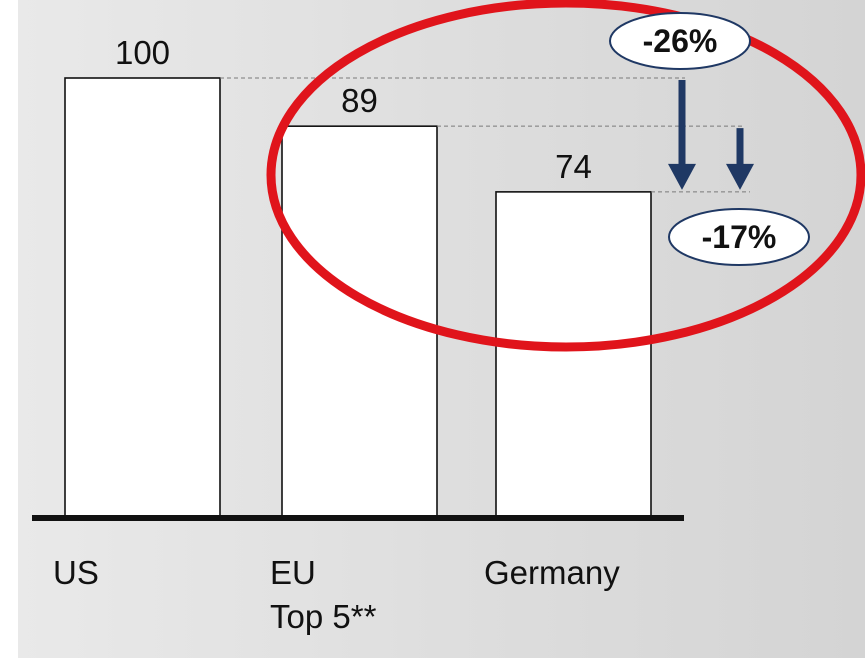 Image resolution: width=865 pixels, height=658 pixels. What do you see at coordinates (552, 572) in the screenshot?
I see `category-label-2: Germany` at bounding box center [552, 572].